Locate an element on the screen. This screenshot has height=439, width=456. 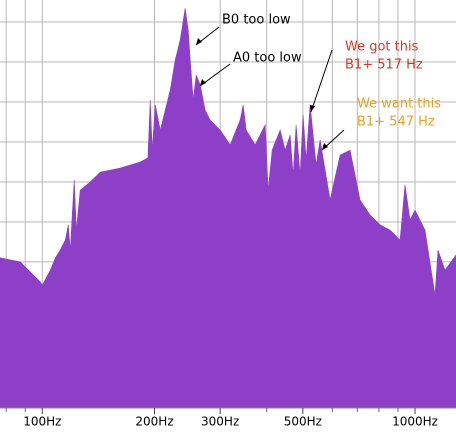
x-axis-ticks: 100Hz 200Hz 300Hz 500Hz 1000Hz is located at coordinates (221, 418).